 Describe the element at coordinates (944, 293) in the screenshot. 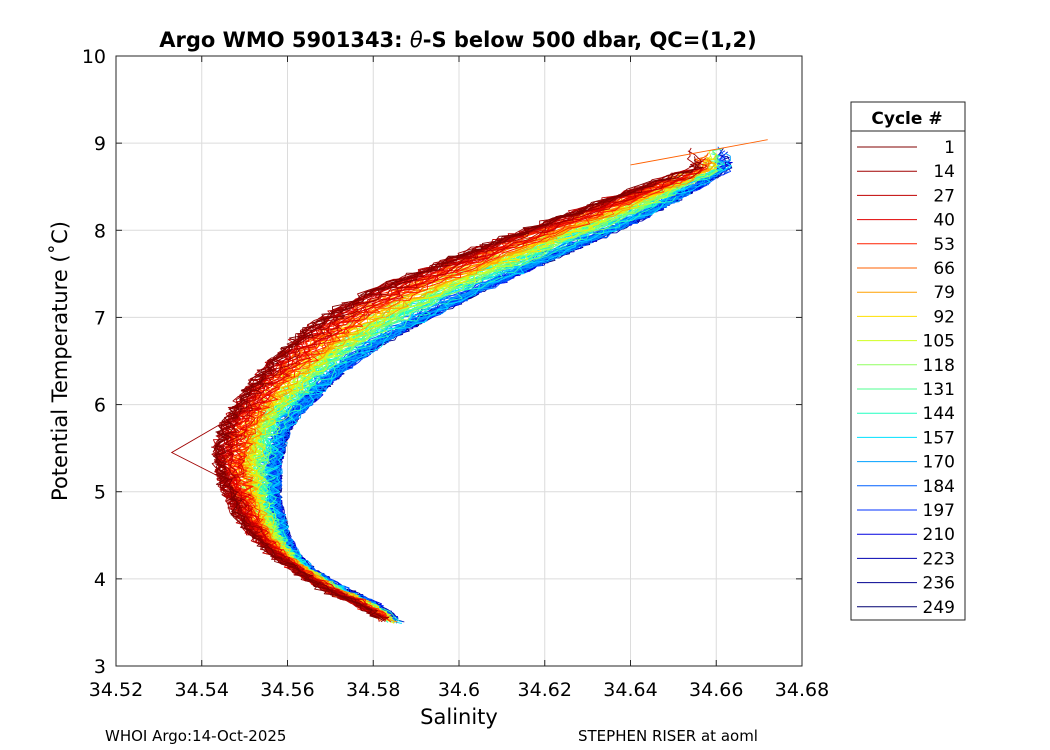

I see `legend-label-79: 79` at that location.